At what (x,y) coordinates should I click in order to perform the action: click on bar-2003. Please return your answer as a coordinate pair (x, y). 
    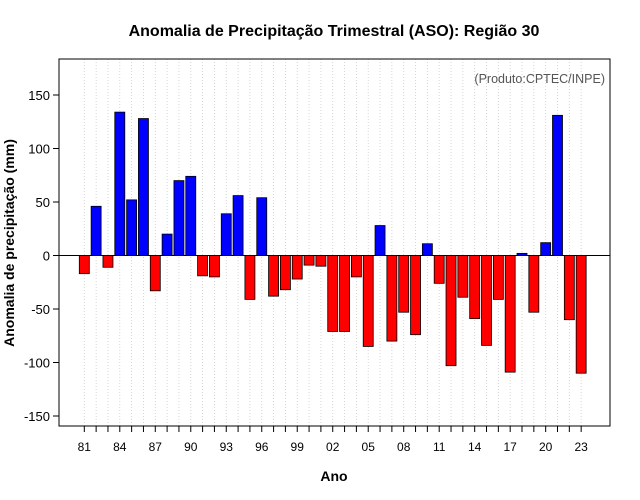
    Looking at the image, I should click on (344, 293).